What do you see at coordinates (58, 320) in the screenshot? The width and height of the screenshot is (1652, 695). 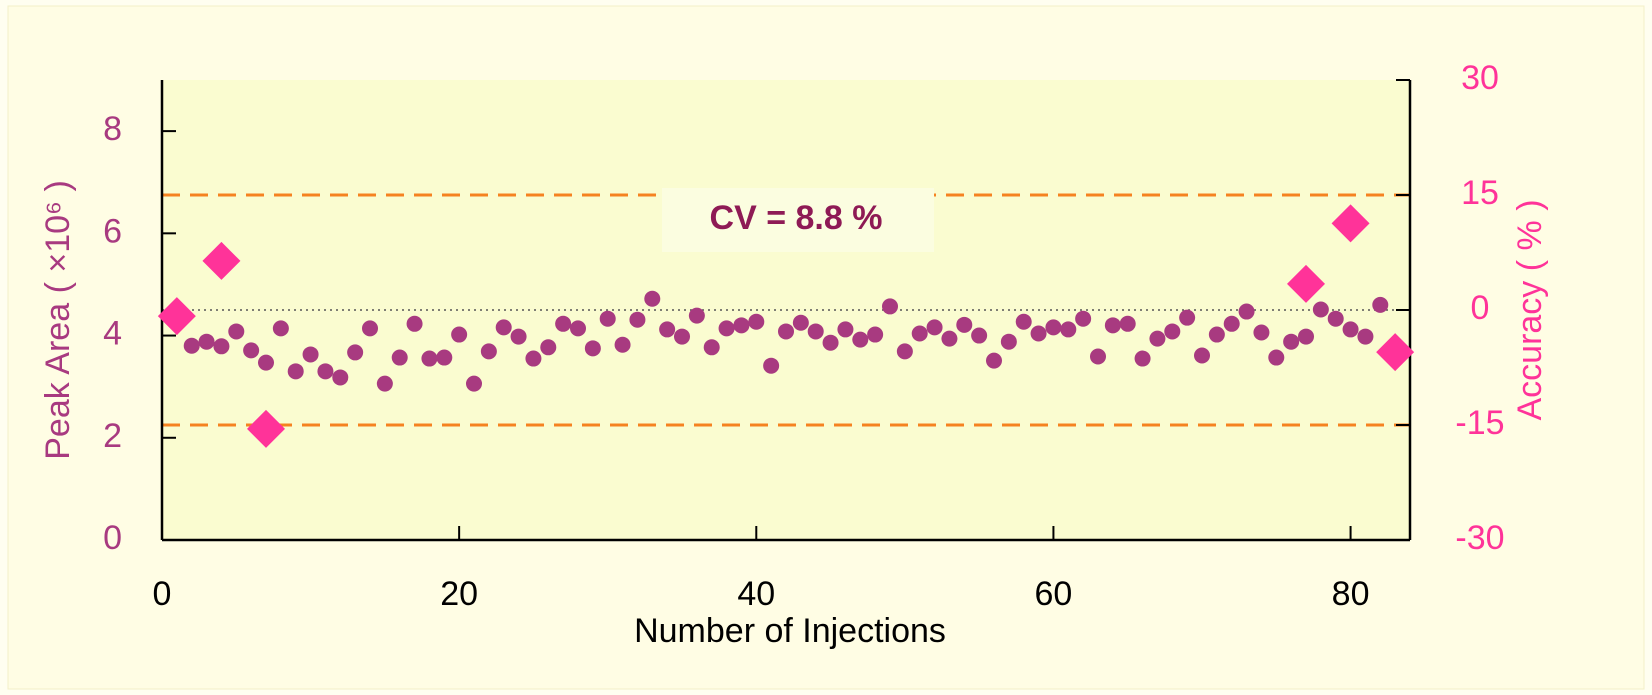 I see `y-axis-label: Peak Area ( ×10⁶ )` at bounding box center [58, 320].